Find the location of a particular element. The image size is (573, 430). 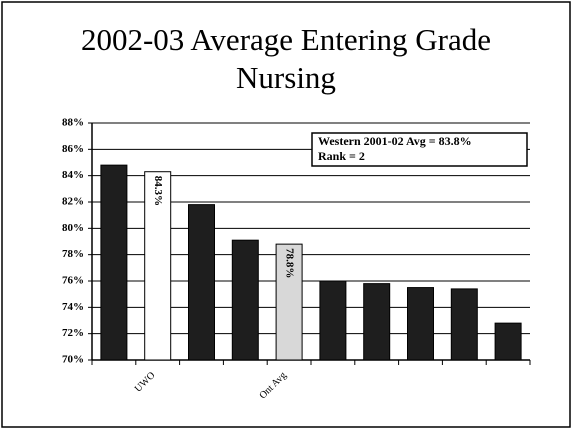

y-tick-label: 88% is located at coordinates (73, 123).